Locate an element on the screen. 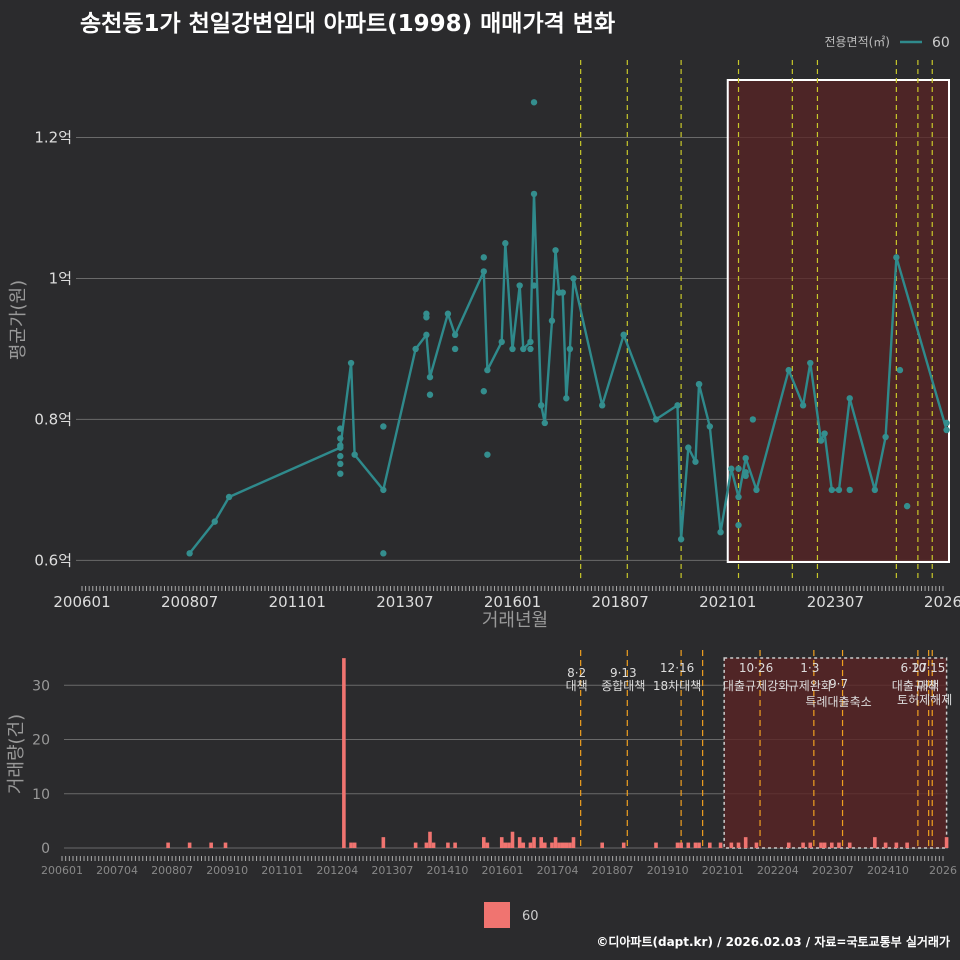 The height and width of the screenshot is (960, 960). event-name-label: 대책 is located at coordinates (577, 685).